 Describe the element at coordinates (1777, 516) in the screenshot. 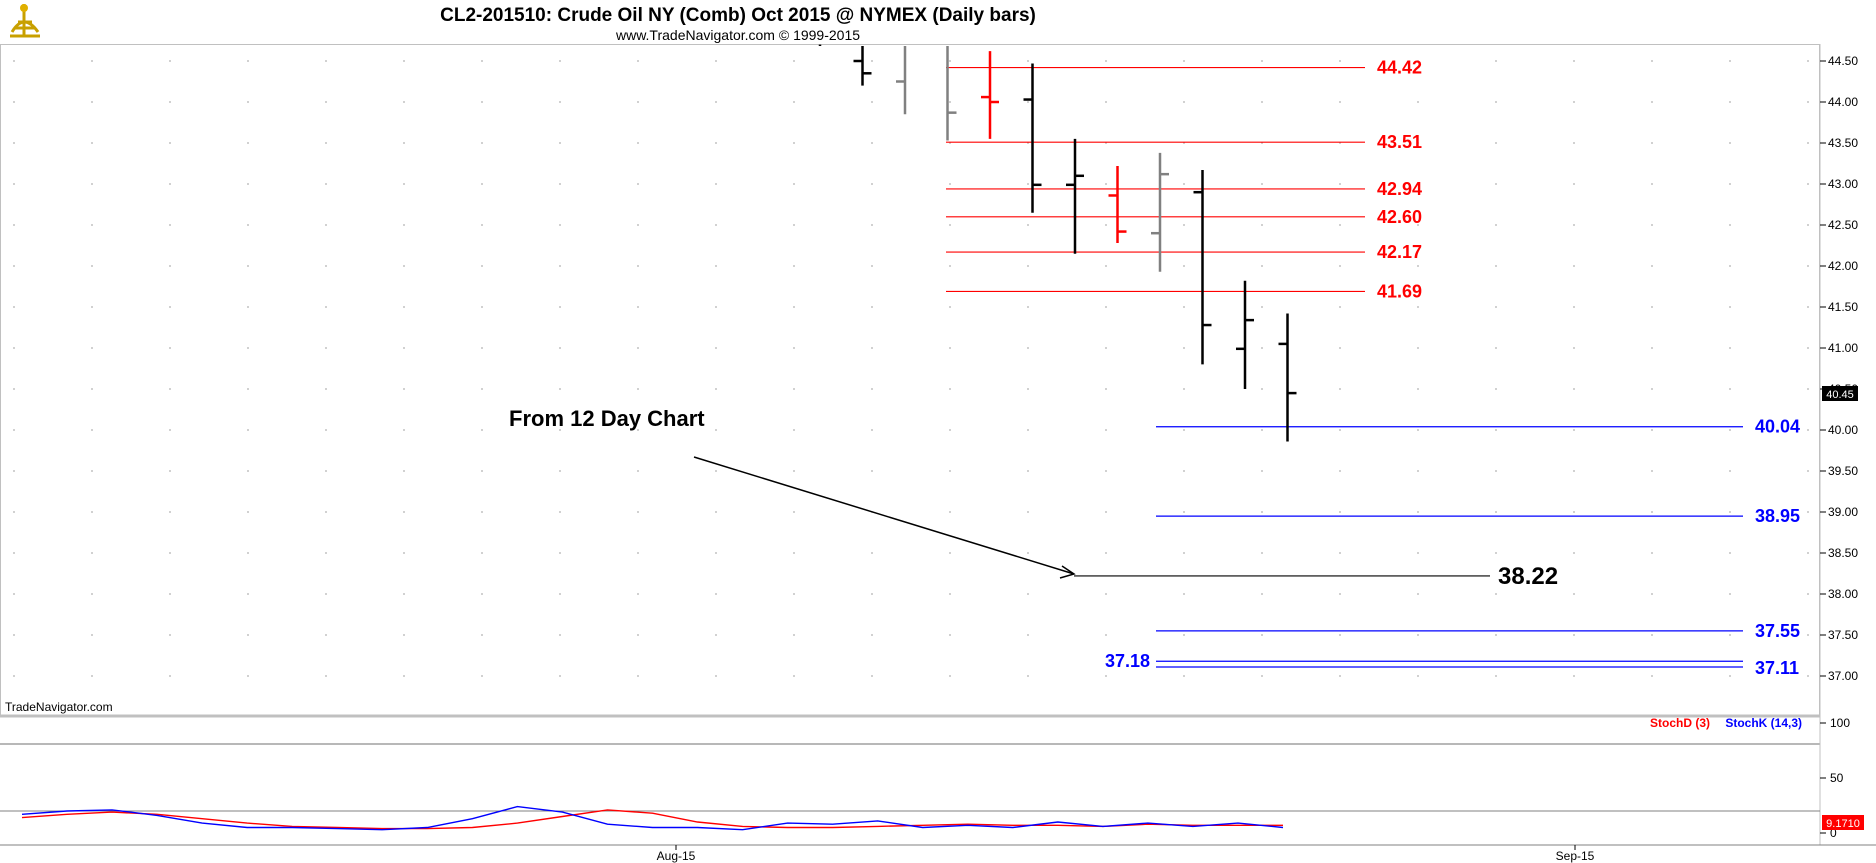

I see `level-label: 38.95` at that location.